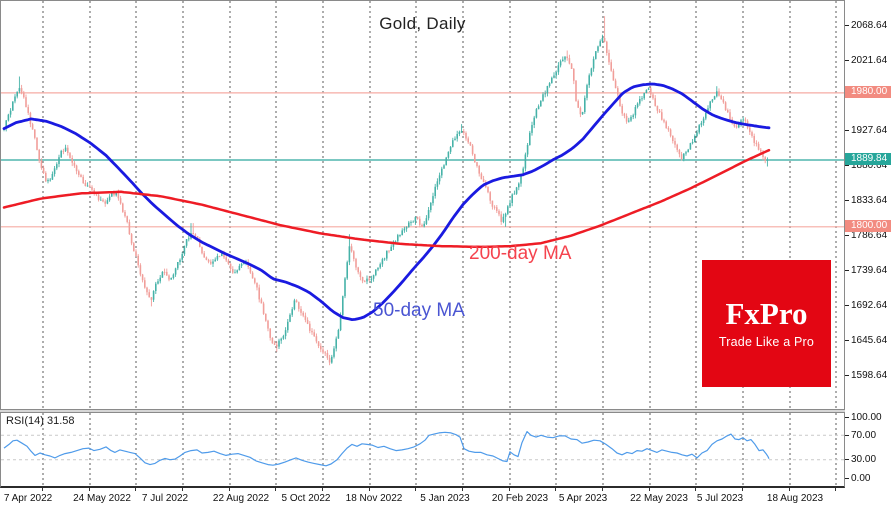 The height and width of the screenshot is (507, 891). I want to click on rsi-line, so click(386, 449).